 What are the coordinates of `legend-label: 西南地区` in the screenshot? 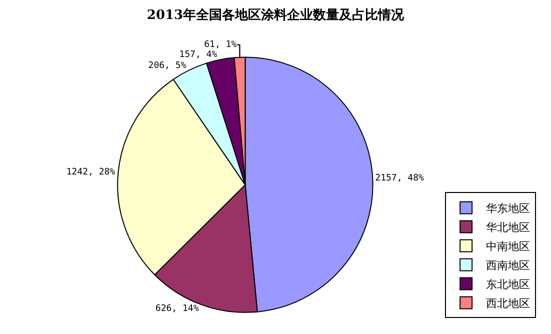 It's located at (508, 265).